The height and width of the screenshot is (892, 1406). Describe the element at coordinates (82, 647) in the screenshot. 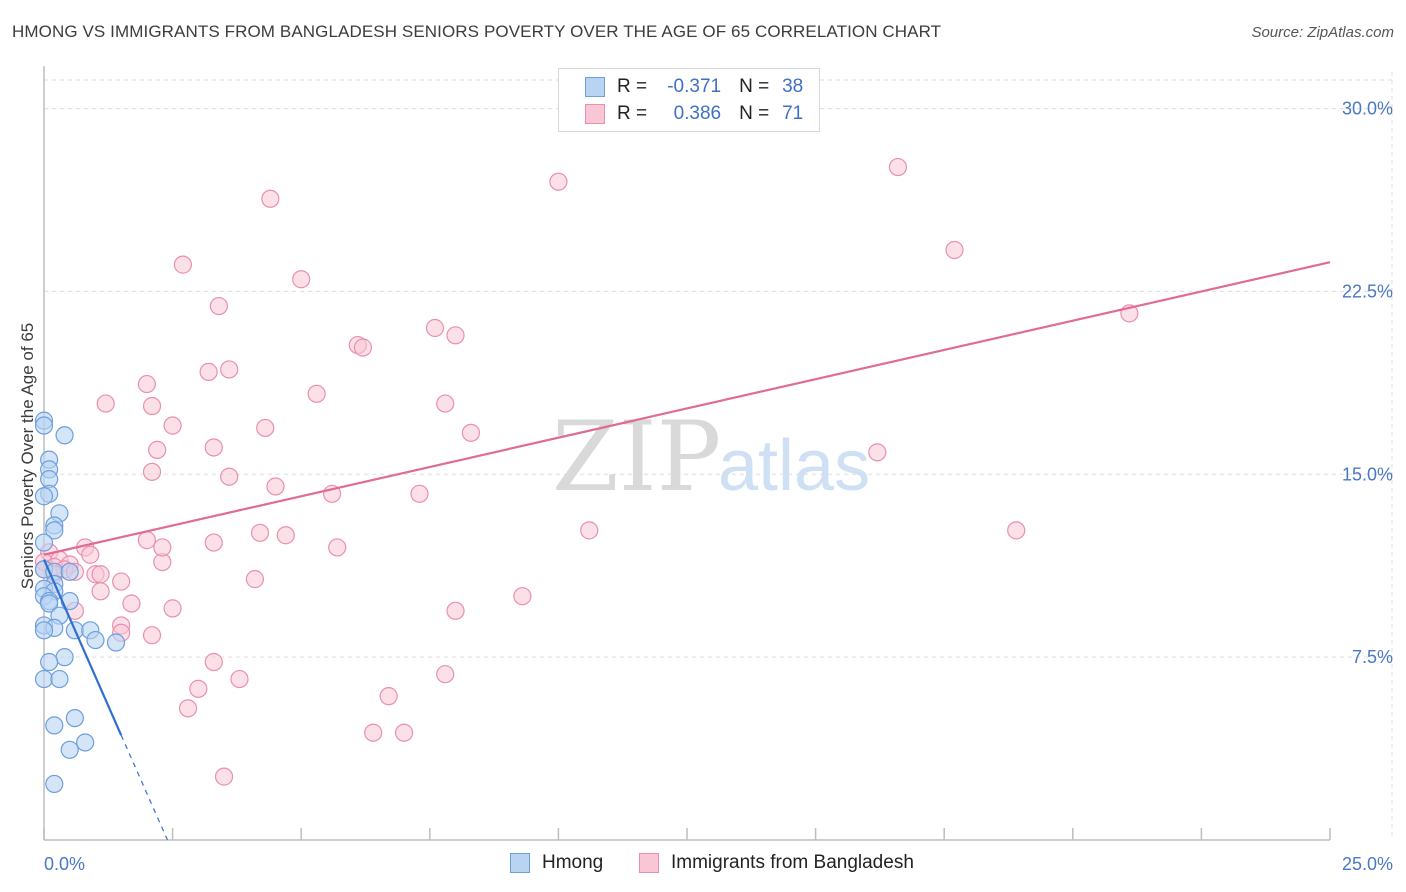

I see `hmong-trend-line` at that location.